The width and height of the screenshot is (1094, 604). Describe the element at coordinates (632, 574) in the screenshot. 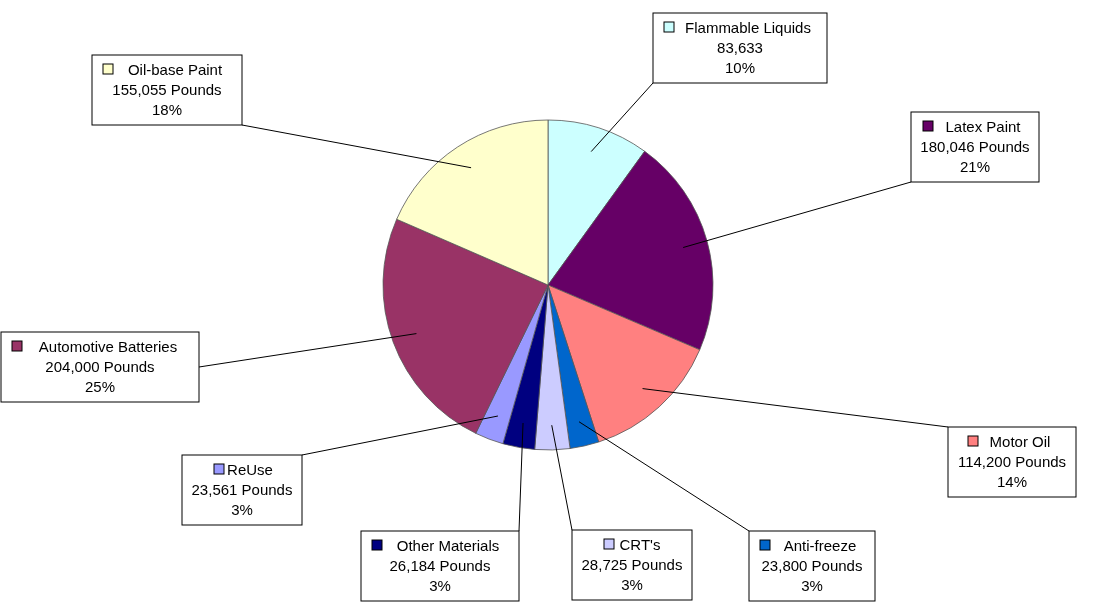

I see `data-label: 28,725 Pounds 3%` at that location.